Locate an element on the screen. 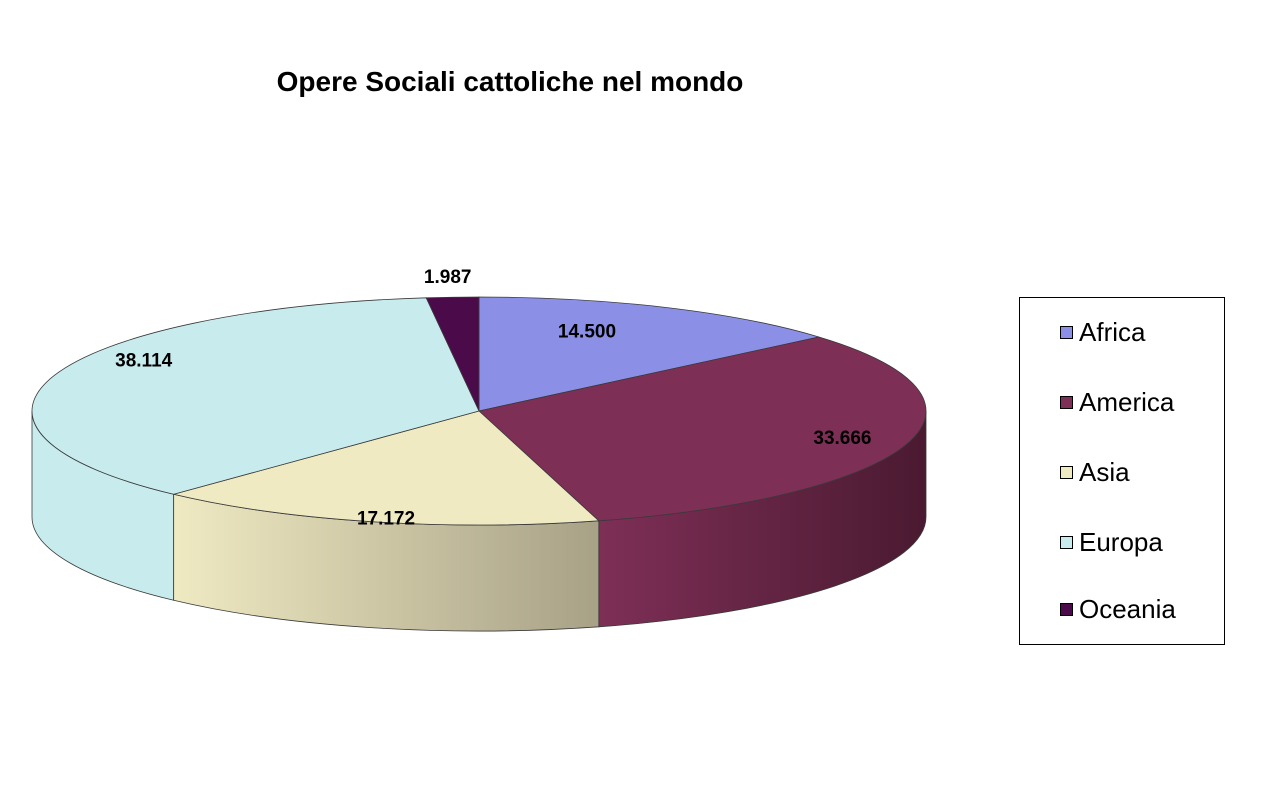  pie-slice-africa is located at coordinates (649, 354).